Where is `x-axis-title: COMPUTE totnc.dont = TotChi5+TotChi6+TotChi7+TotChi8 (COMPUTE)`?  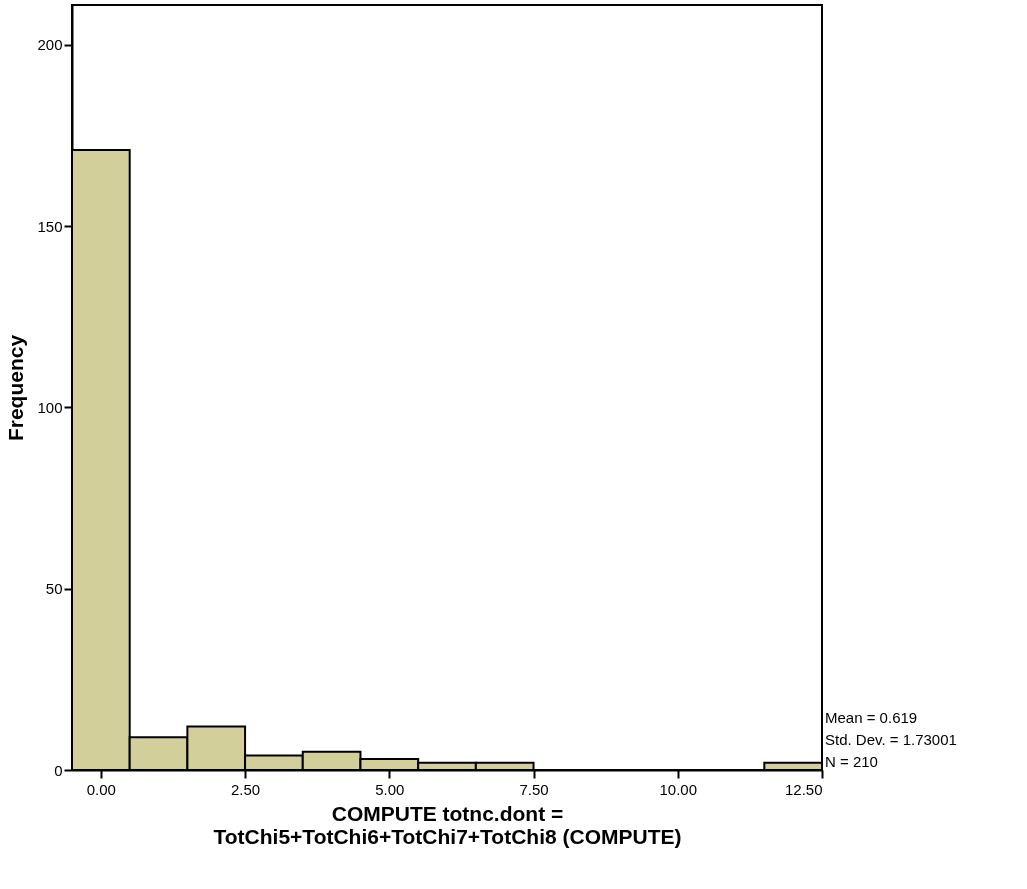
x-axis-title: COMPUTE totnc.dont = TotChi5+TotChi6+TotChi7+TotChi8 (COMPUTE) is located at coordinates (447, 824).